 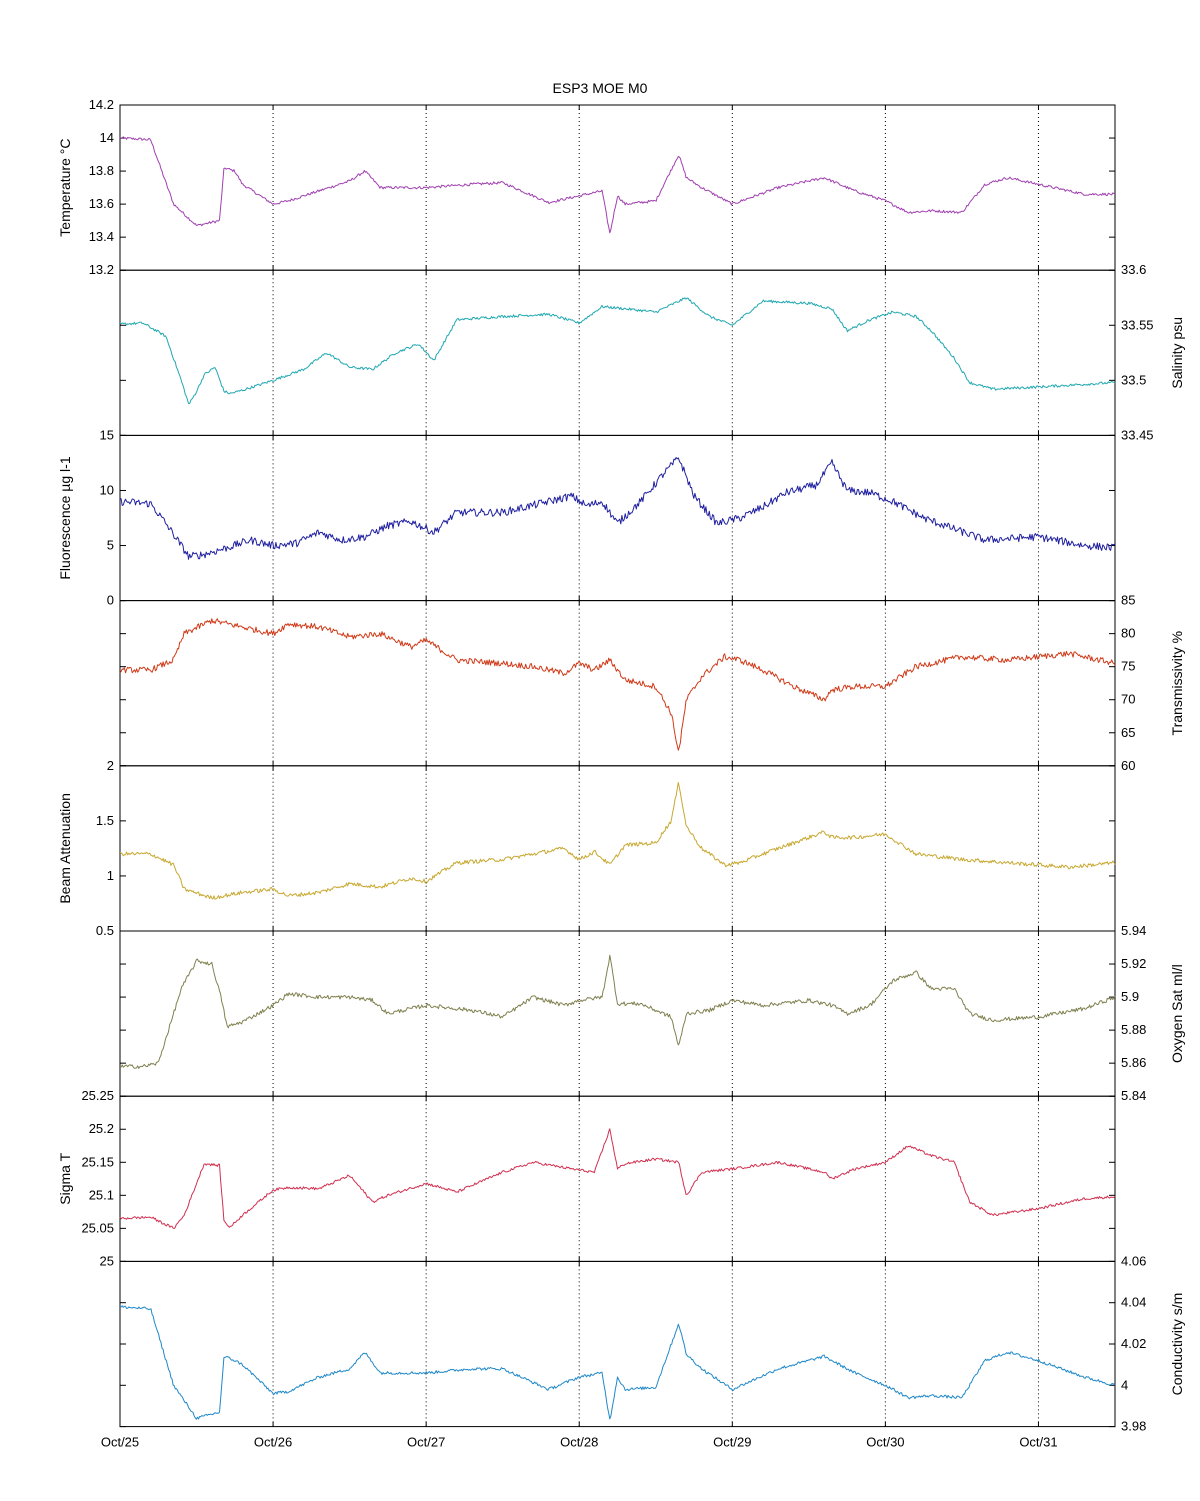 What do you see at coordinates (1128, 666) in the screenshot?
I see `y-tick-label: 75` at bounding box center [1128, 666].